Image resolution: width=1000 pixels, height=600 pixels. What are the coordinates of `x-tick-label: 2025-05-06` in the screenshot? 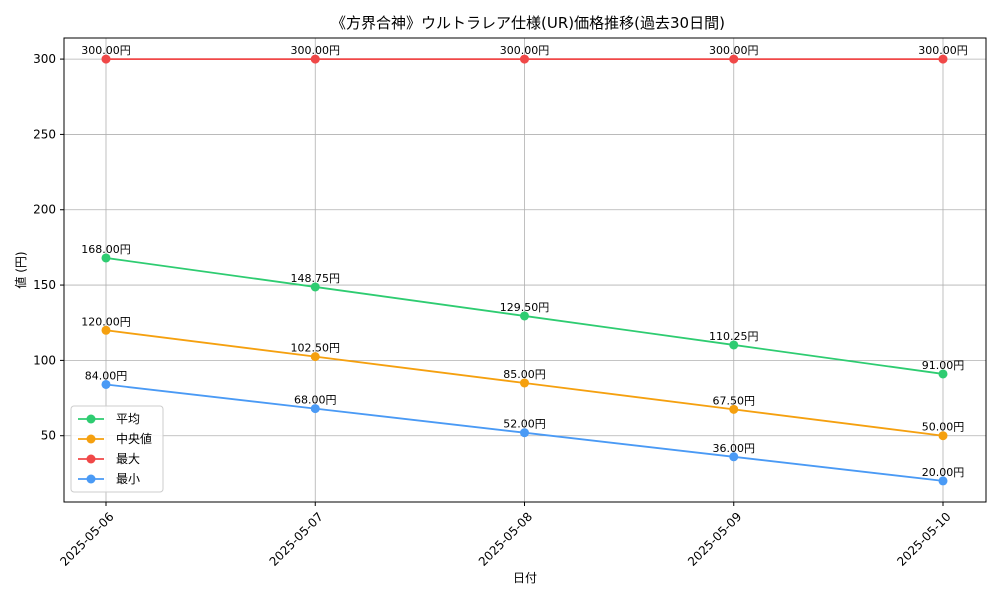 It's located at (86, 539).